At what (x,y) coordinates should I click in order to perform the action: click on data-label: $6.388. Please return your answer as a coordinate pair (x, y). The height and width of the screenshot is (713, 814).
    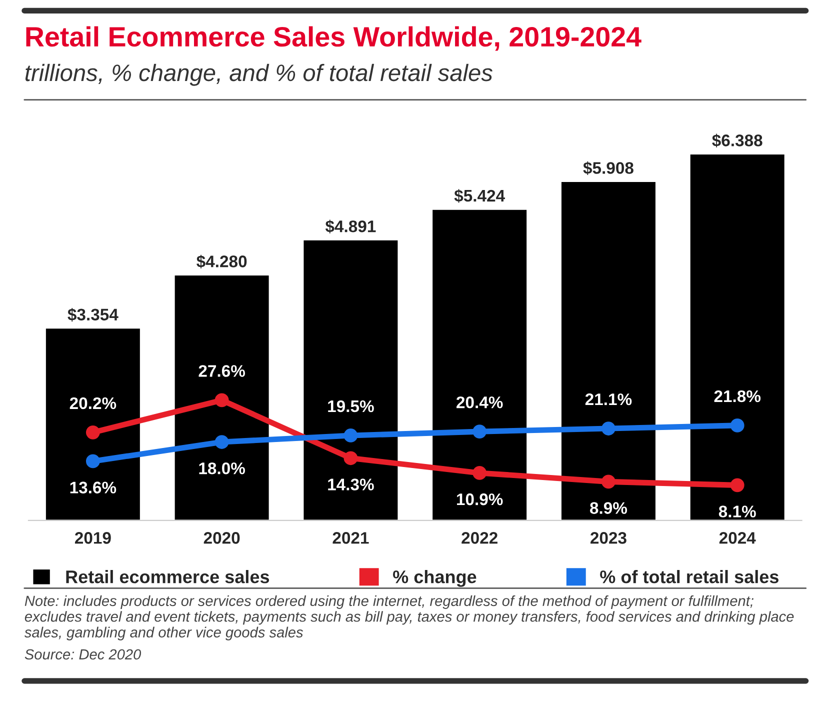
    Looking at the image, I should click on (737, 141).